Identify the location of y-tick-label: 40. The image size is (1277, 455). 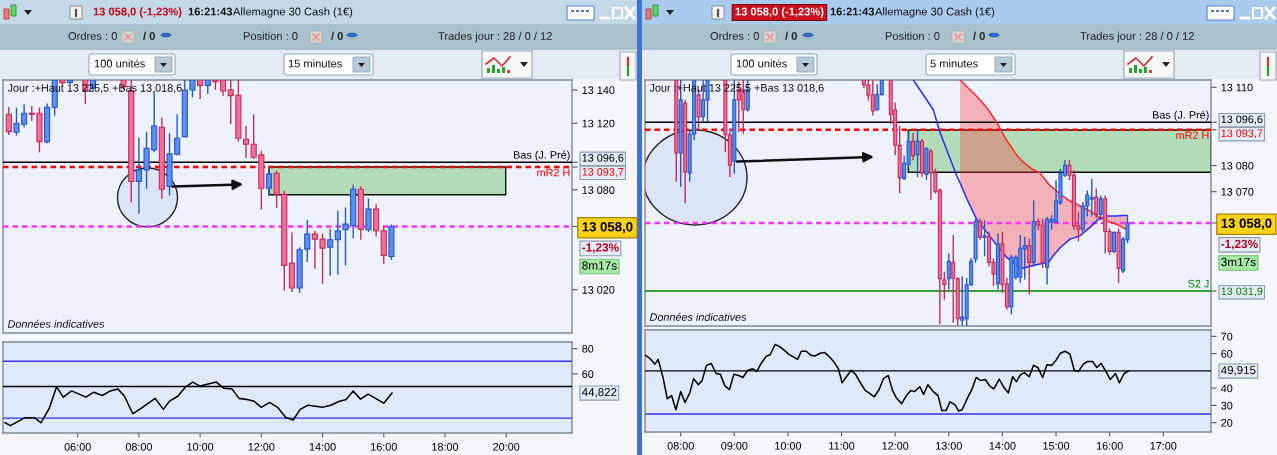
(1226, 388).